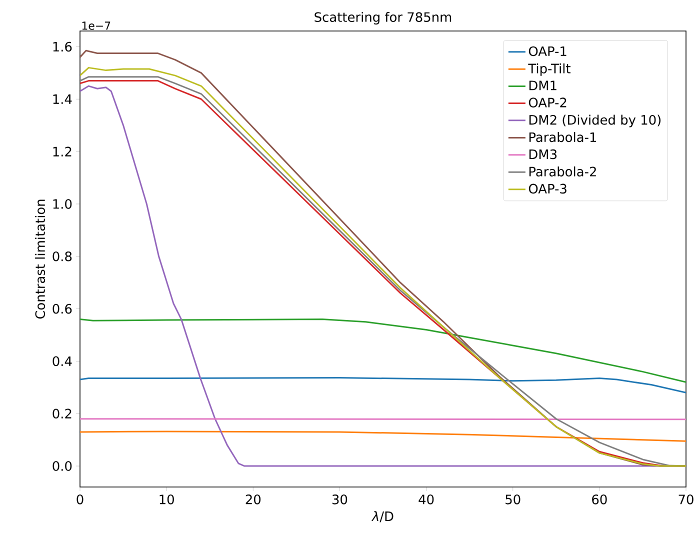 The height and width of the screenshot is (545, 698). What do you see at coordinates (40, 259) in the screenshot?
I see `y-axis-title: Contrast limitation` at bounding box center [40, 259].